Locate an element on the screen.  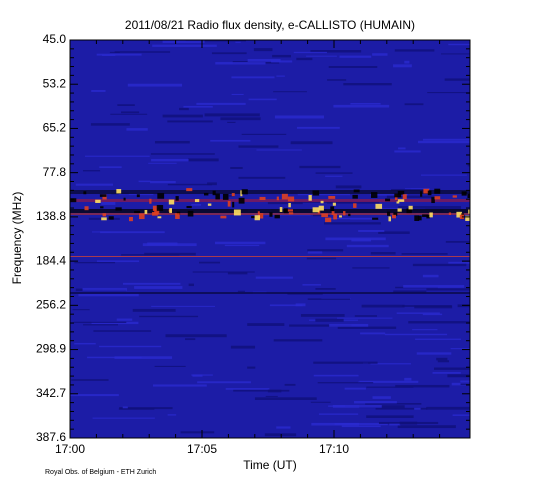
credit: Royal Obs. of Belgium - ETH Zurich is located at coordinates (100, 472).